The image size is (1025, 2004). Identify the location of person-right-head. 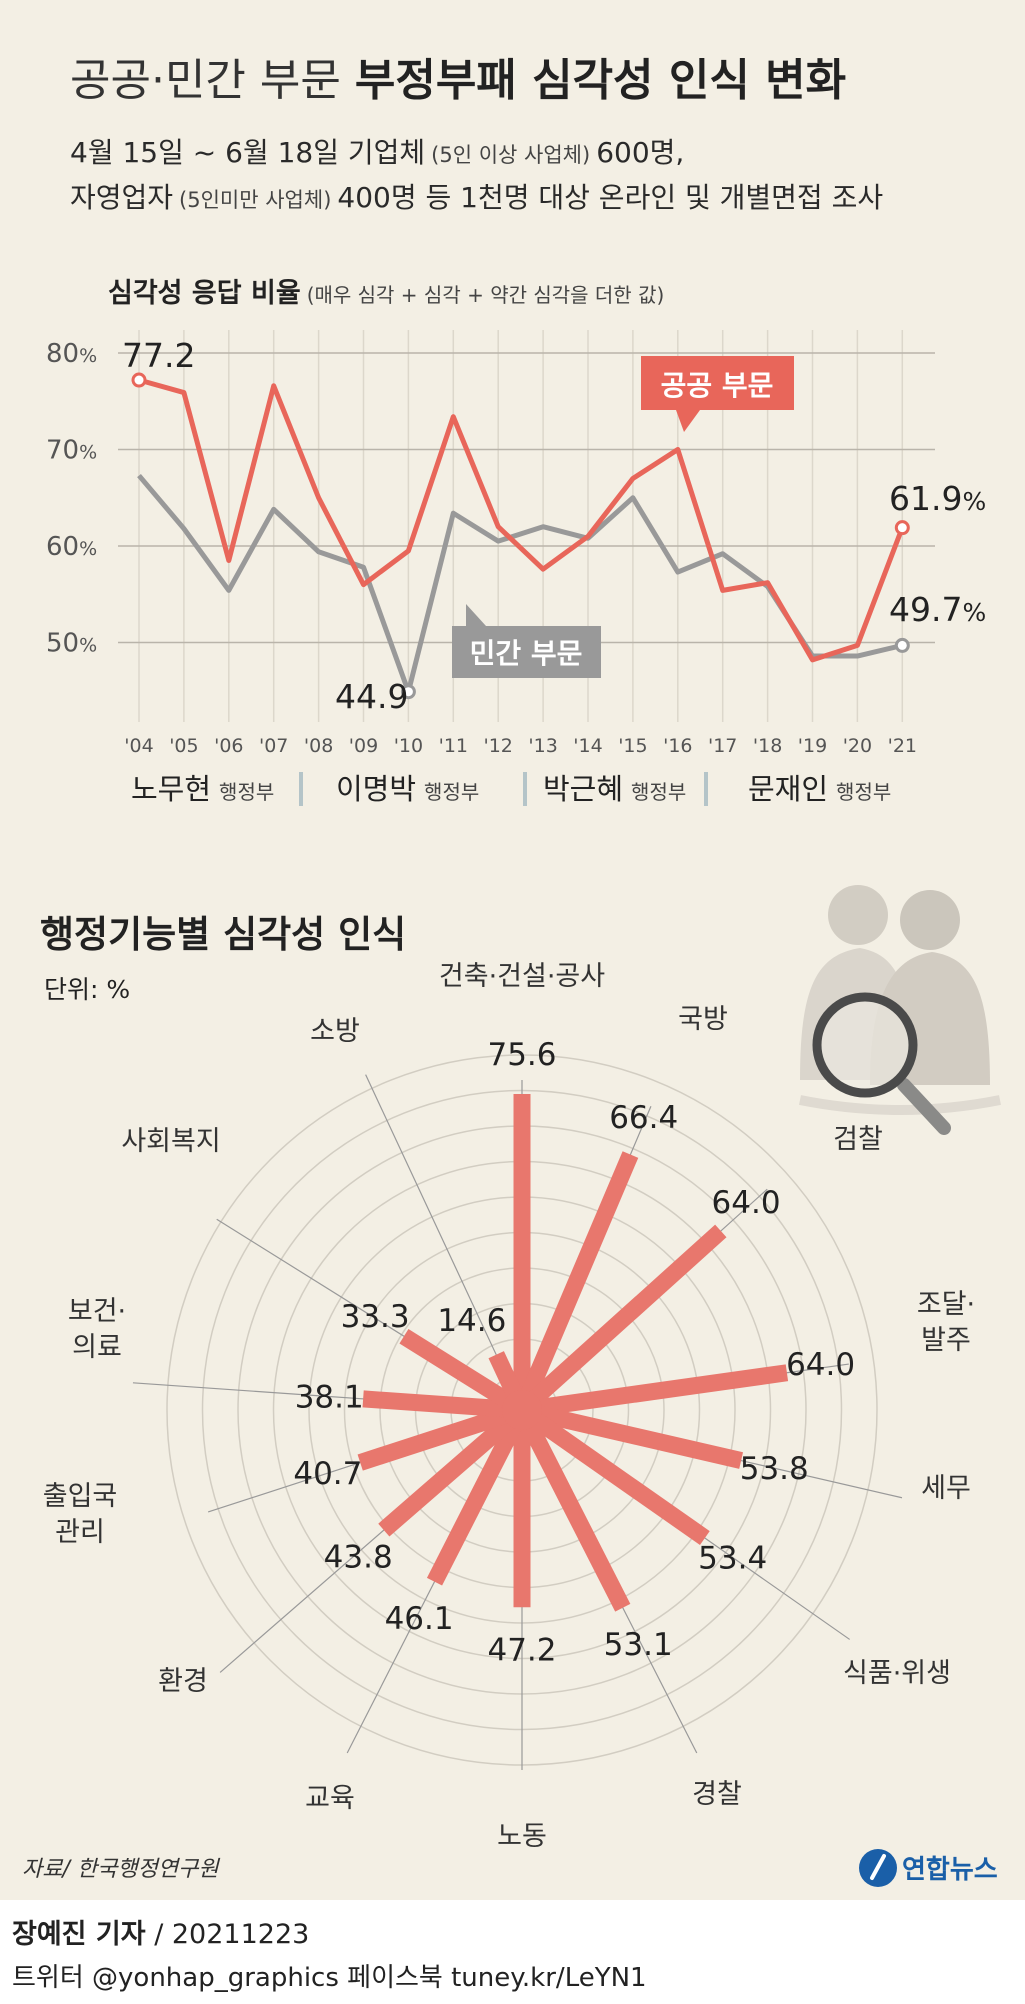
(930, 920).